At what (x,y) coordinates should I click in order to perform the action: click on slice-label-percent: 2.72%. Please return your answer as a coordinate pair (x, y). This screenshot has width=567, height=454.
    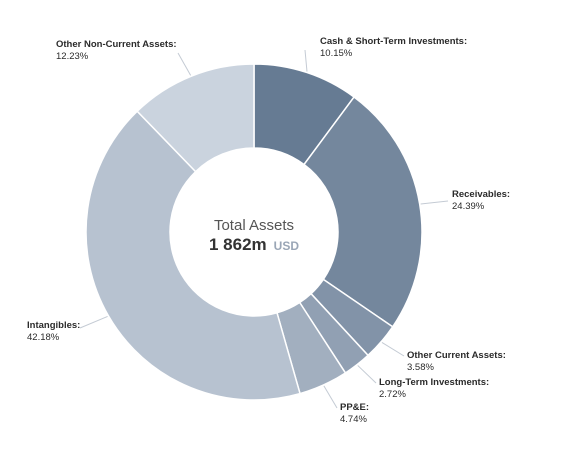
    Looking at the image, I should click on (392, 394).